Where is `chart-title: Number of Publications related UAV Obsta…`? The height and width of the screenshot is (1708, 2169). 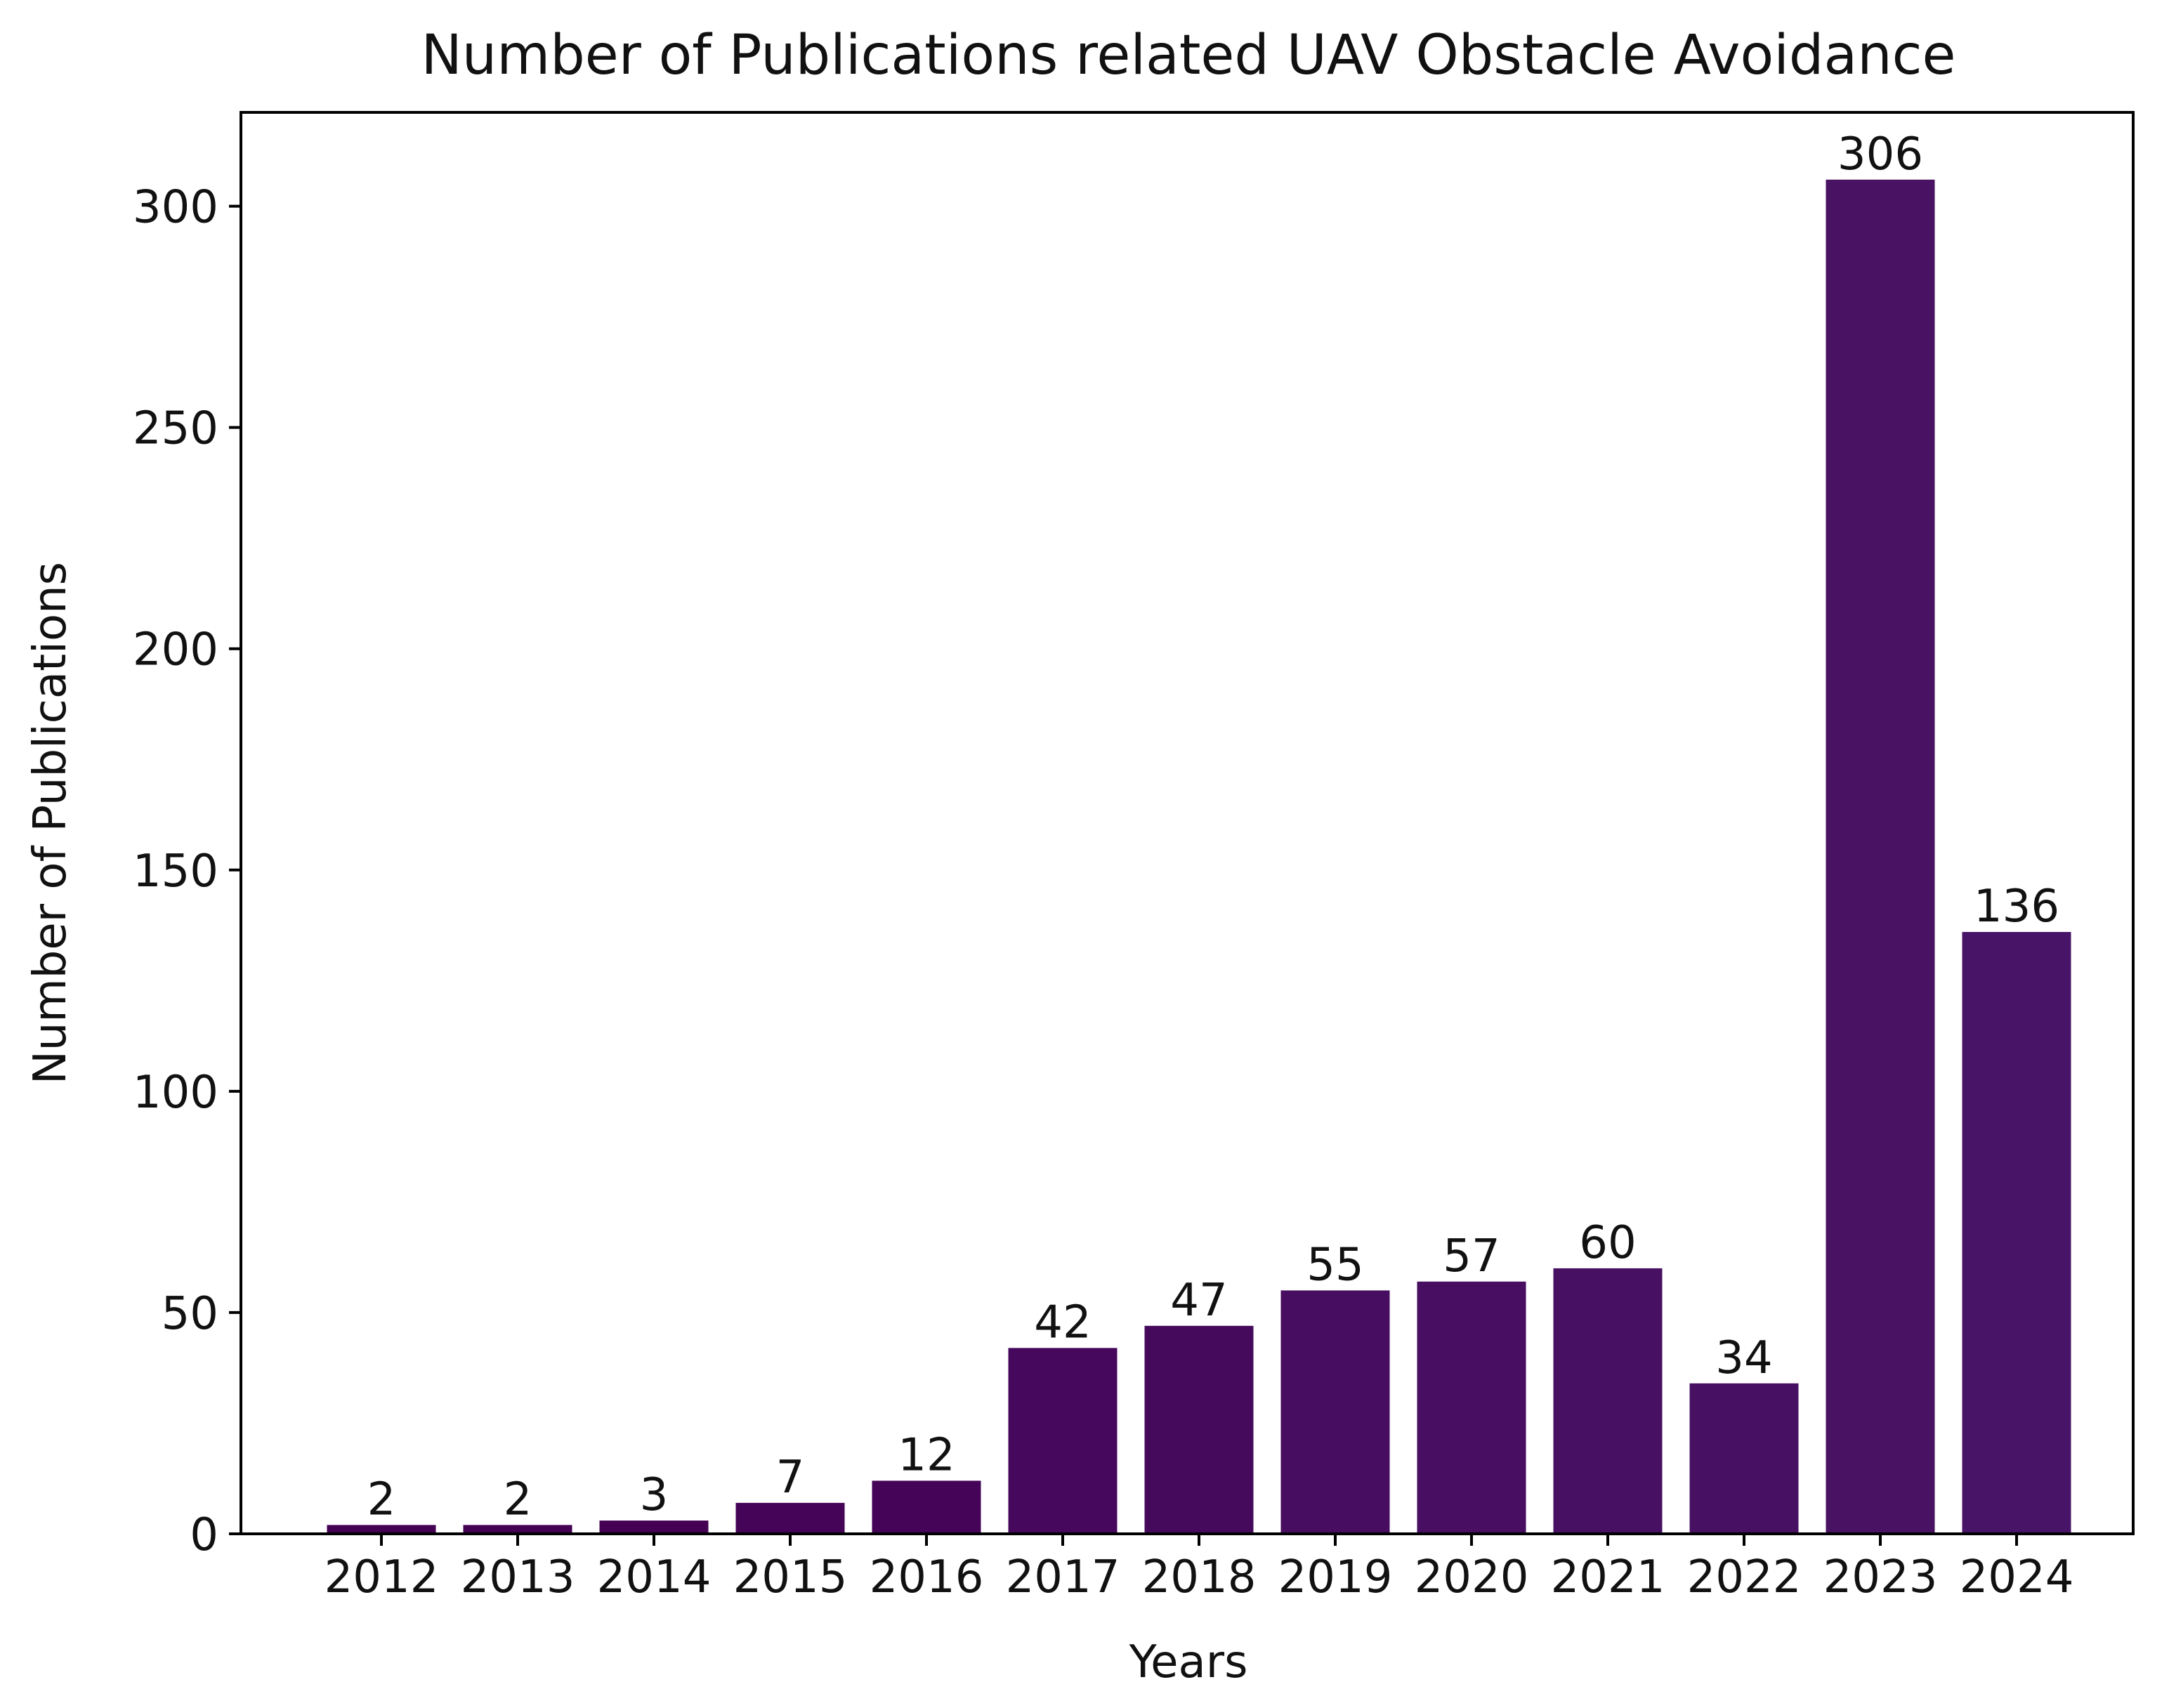
chart-title: Number of Publications related UAV Obsta… is located at coordinates (1188, 55).